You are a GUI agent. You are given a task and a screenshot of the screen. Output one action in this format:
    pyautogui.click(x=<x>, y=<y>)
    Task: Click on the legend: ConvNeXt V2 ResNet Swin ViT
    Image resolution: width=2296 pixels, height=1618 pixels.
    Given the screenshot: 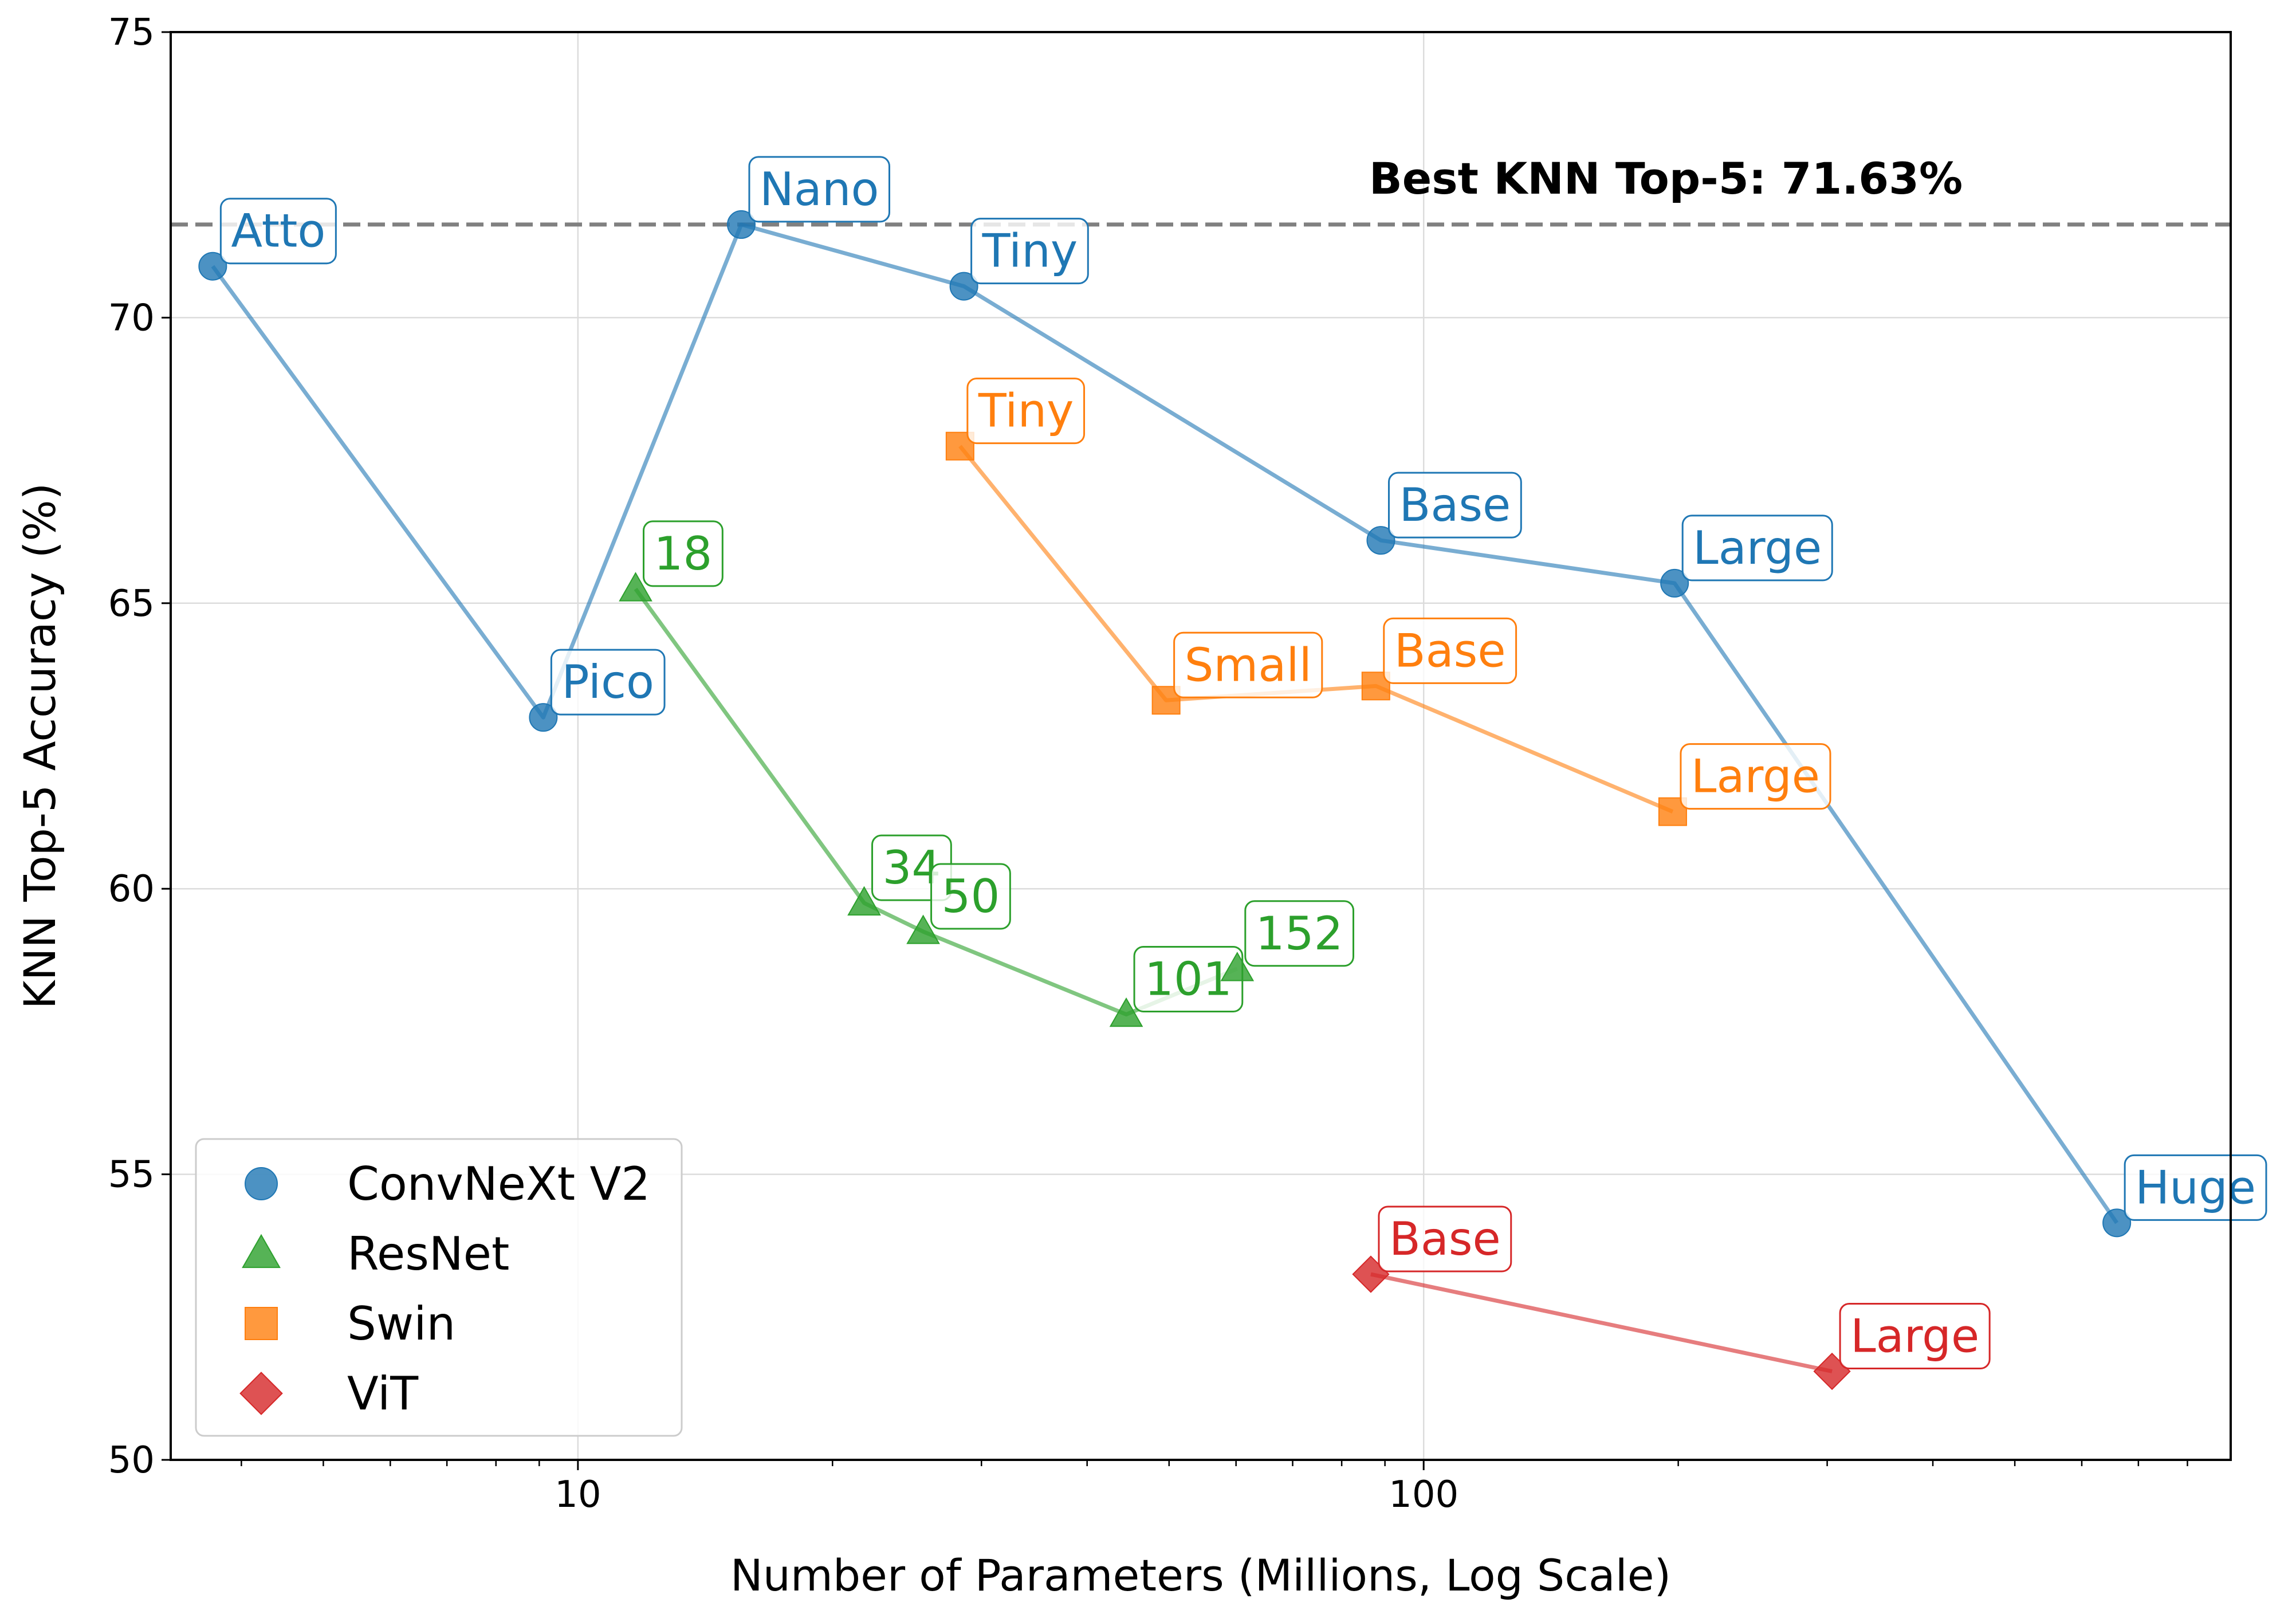 What is the action you would take?
    pyautogui.click(x=439, y=1288)
    